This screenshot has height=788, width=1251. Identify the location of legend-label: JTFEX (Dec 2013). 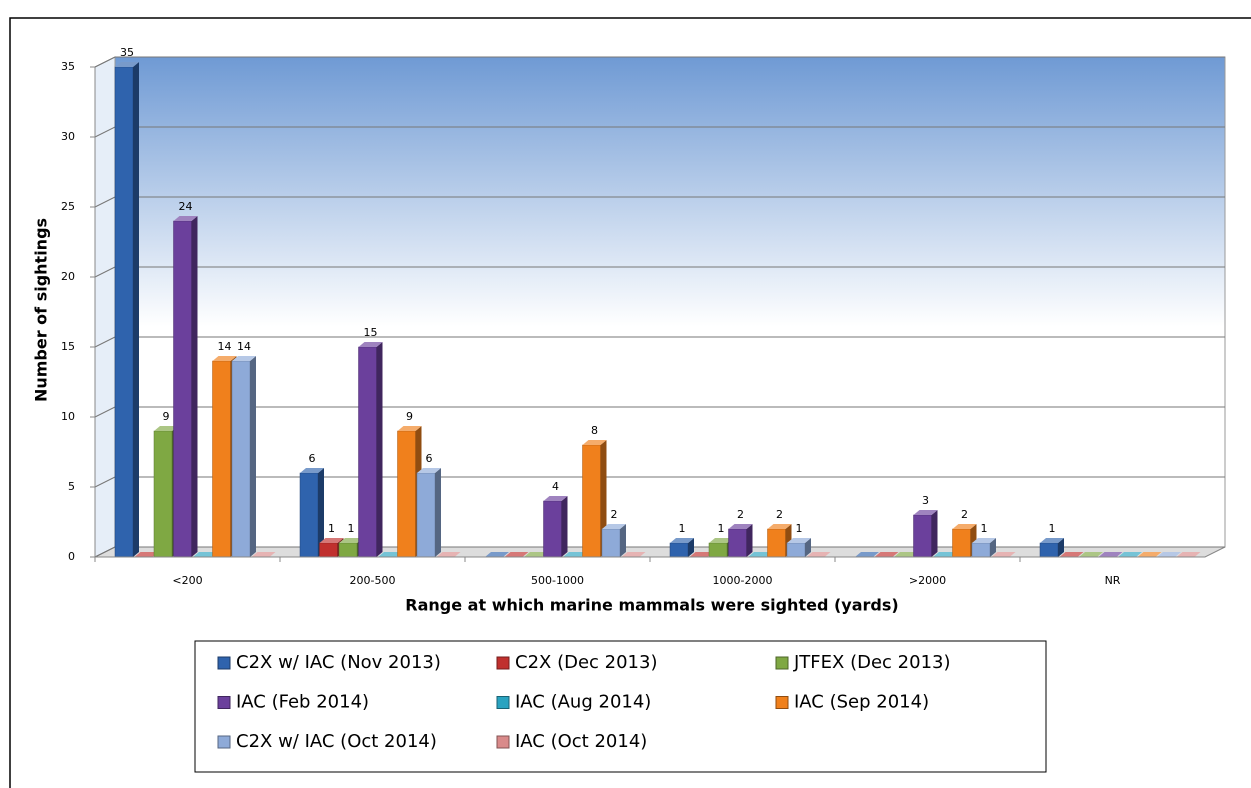
(872, 662).